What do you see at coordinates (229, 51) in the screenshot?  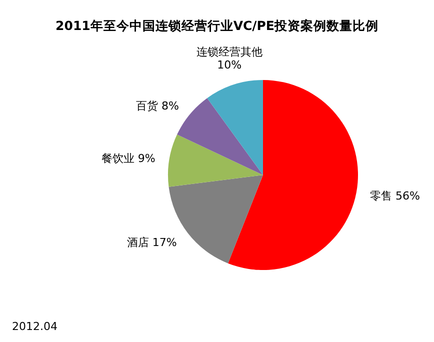 I see `slice-label: 连锁经营其他` at bounding box center [229, 51].